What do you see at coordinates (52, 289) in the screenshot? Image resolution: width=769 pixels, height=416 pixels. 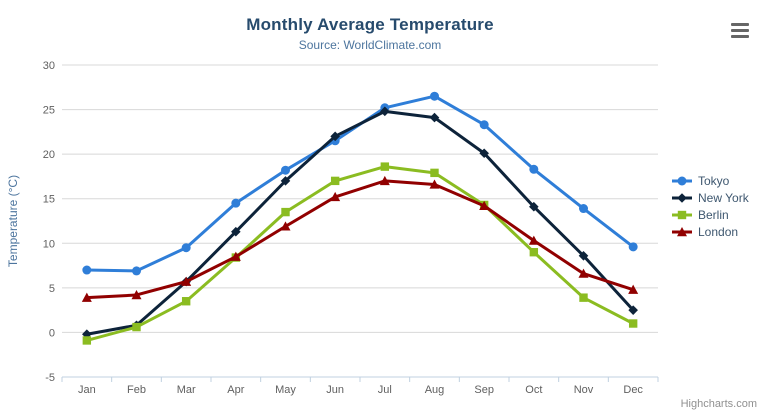 I see `y-axis-label: 5` at bounding box center [52, 289].